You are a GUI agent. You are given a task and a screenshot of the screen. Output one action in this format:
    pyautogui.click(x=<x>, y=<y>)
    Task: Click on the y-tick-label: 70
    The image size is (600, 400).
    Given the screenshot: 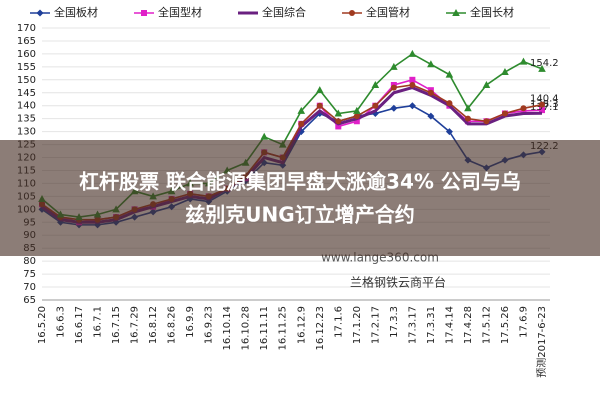 What is the action you would take?
    pyautogui.click(x=29, y=287)
    